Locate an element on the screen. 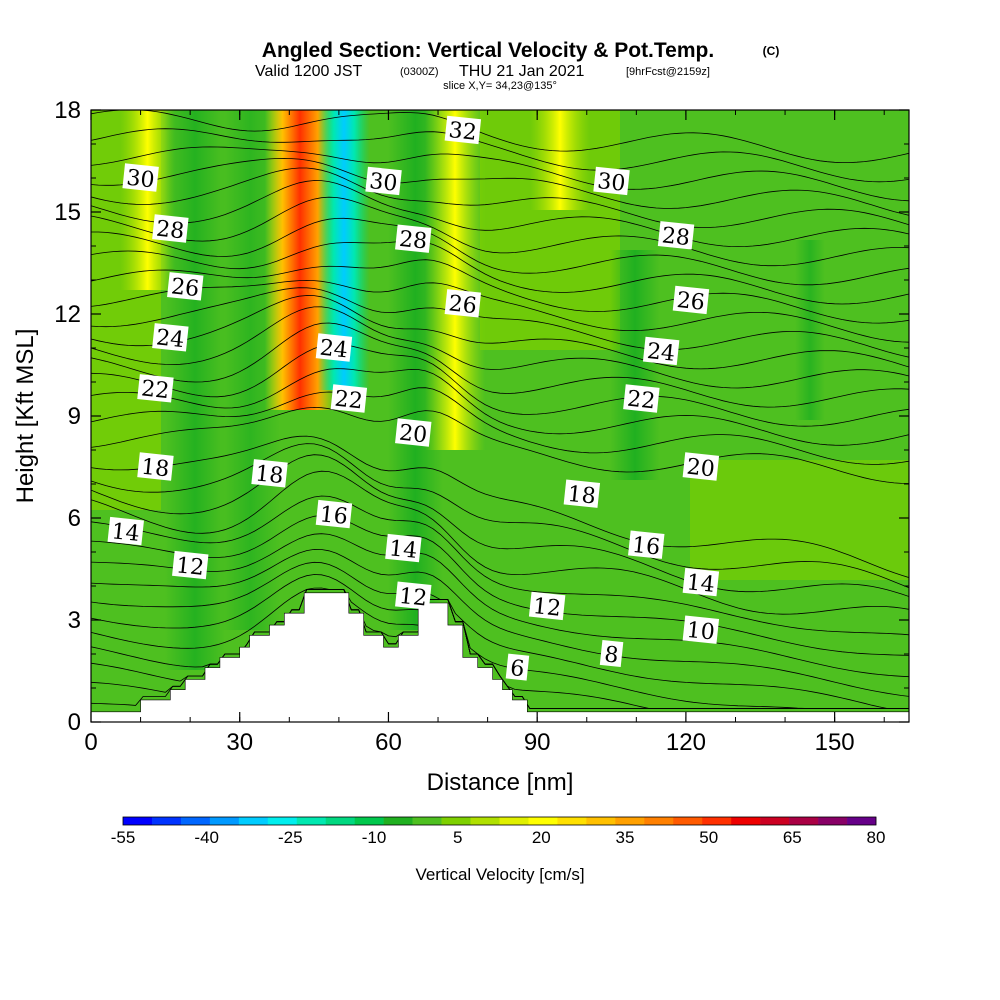 The width and height of the screenshot is (1000, 1000). colorbar-tick-label: -25 is located at coordinates (290, 837).